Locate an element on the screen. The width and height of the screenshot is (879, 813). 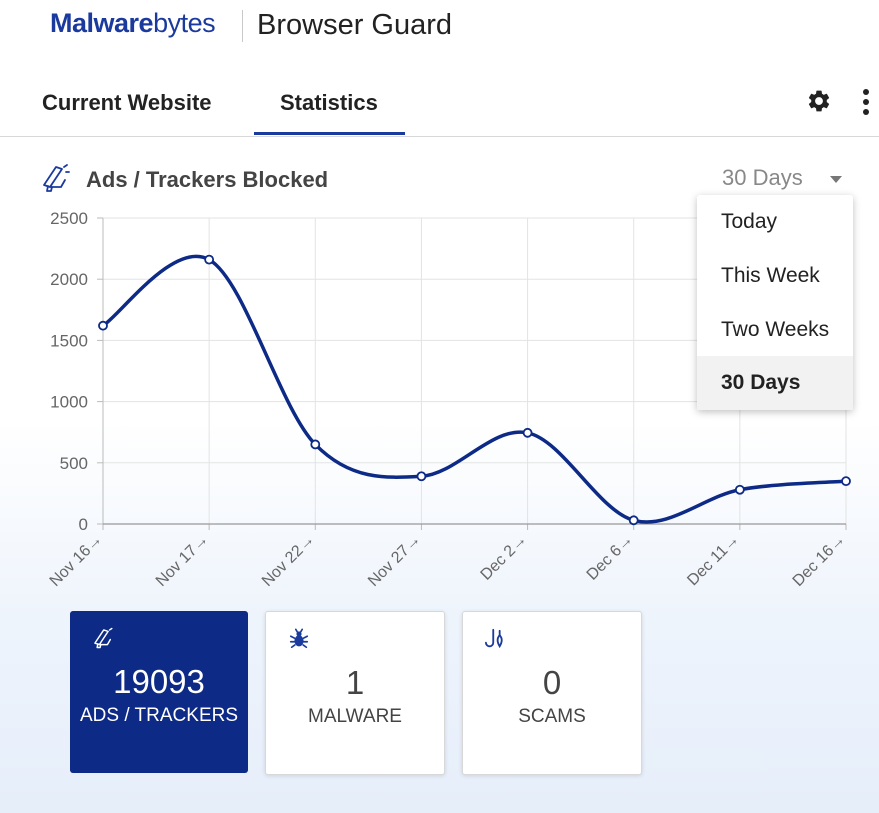
tab-current-website: Current Website is located at coordinates (127, 102).